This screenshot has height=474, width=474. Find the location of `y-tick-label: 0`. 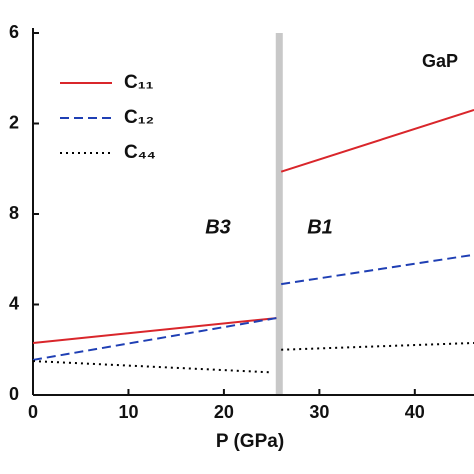

y-tick-label: 0 is located at coordinates (14, 394).